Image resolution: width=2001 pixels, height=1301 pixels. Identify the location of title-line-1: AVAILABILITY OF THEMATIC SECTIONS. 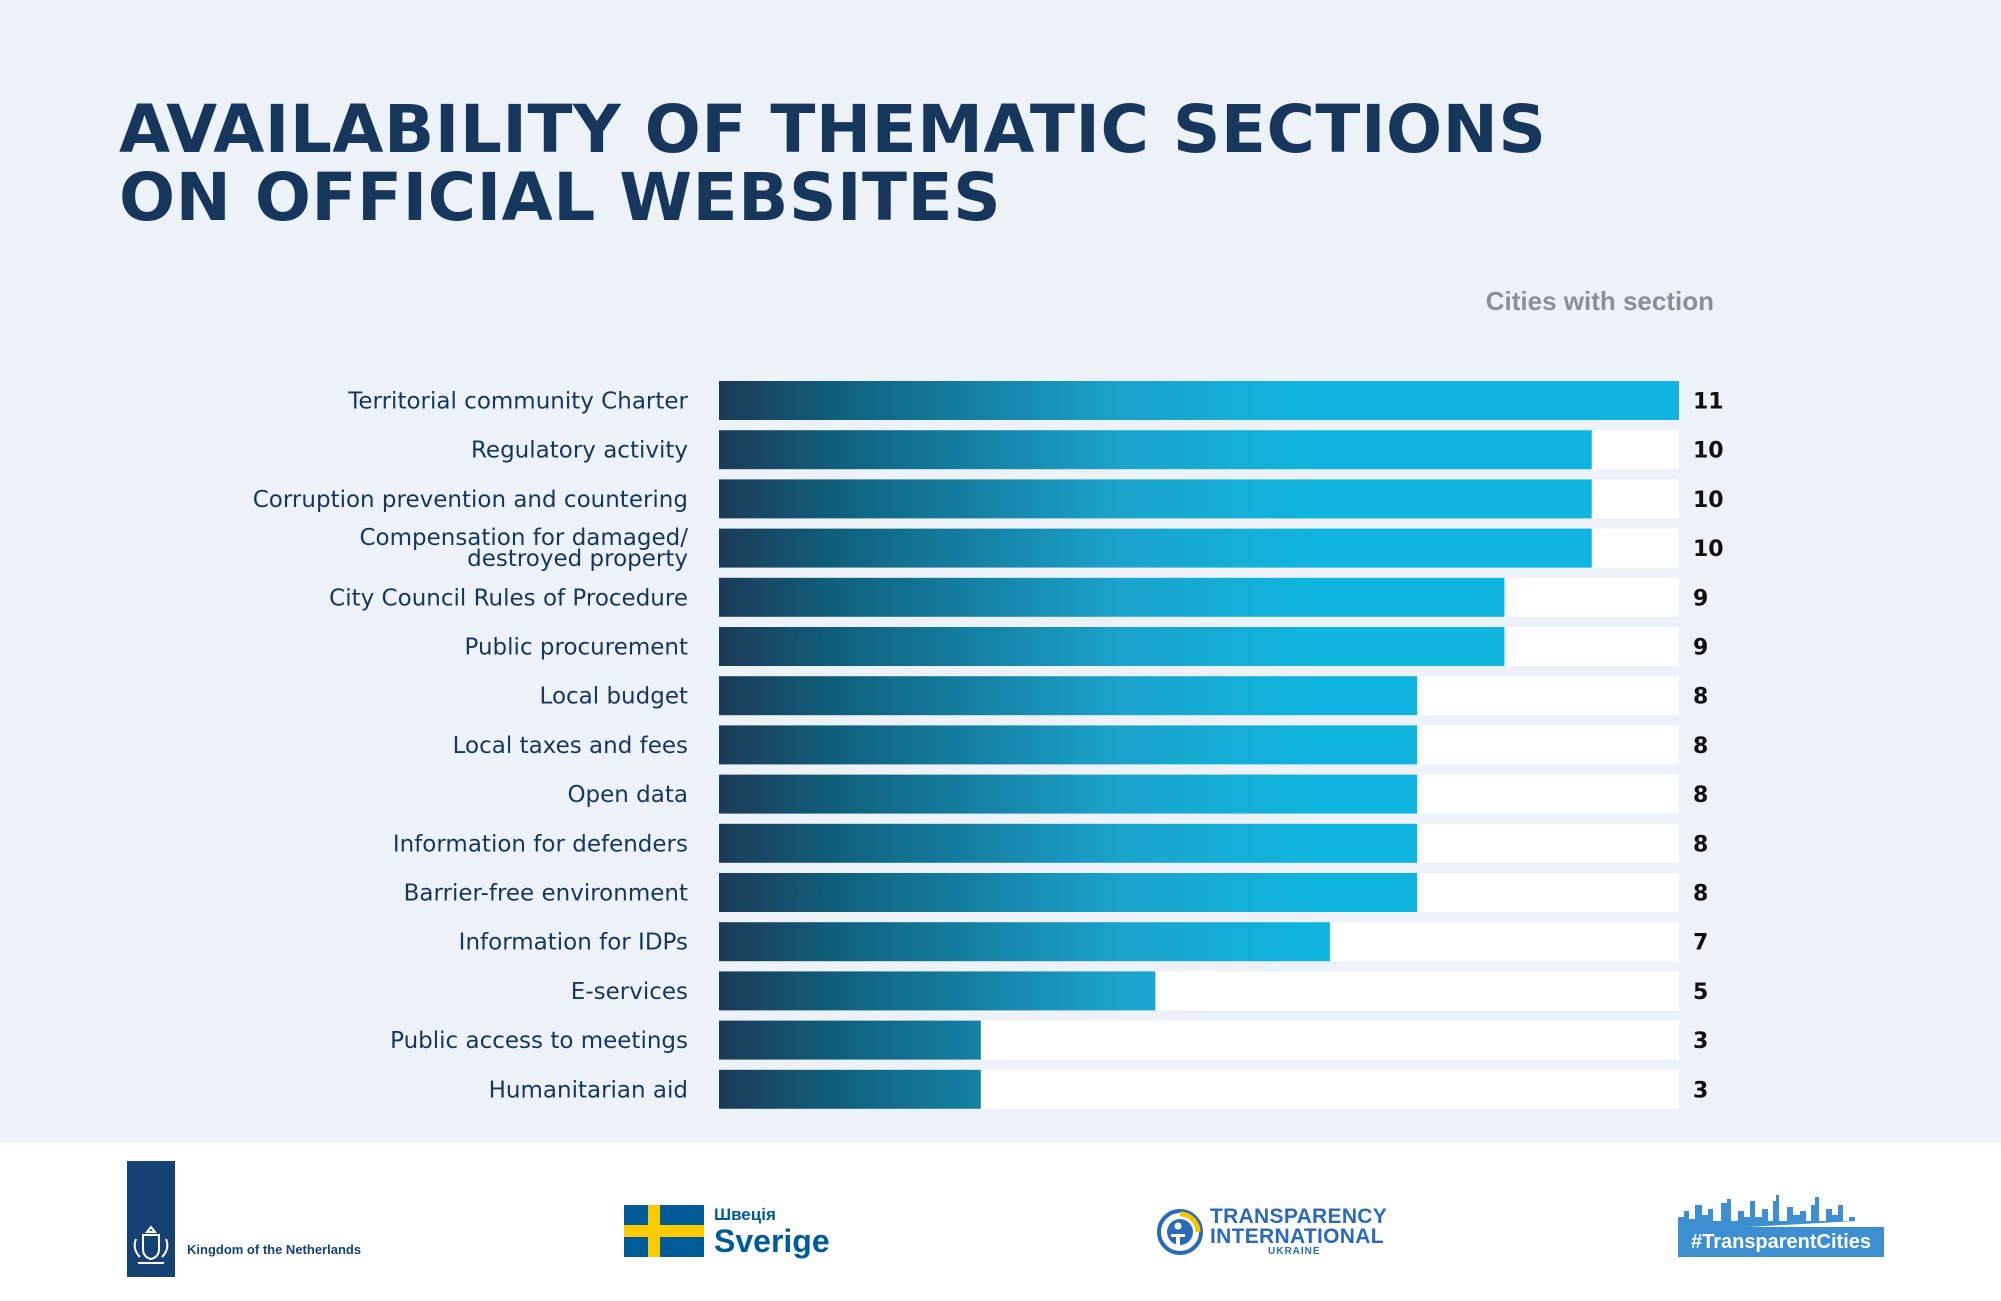
(833, 129).